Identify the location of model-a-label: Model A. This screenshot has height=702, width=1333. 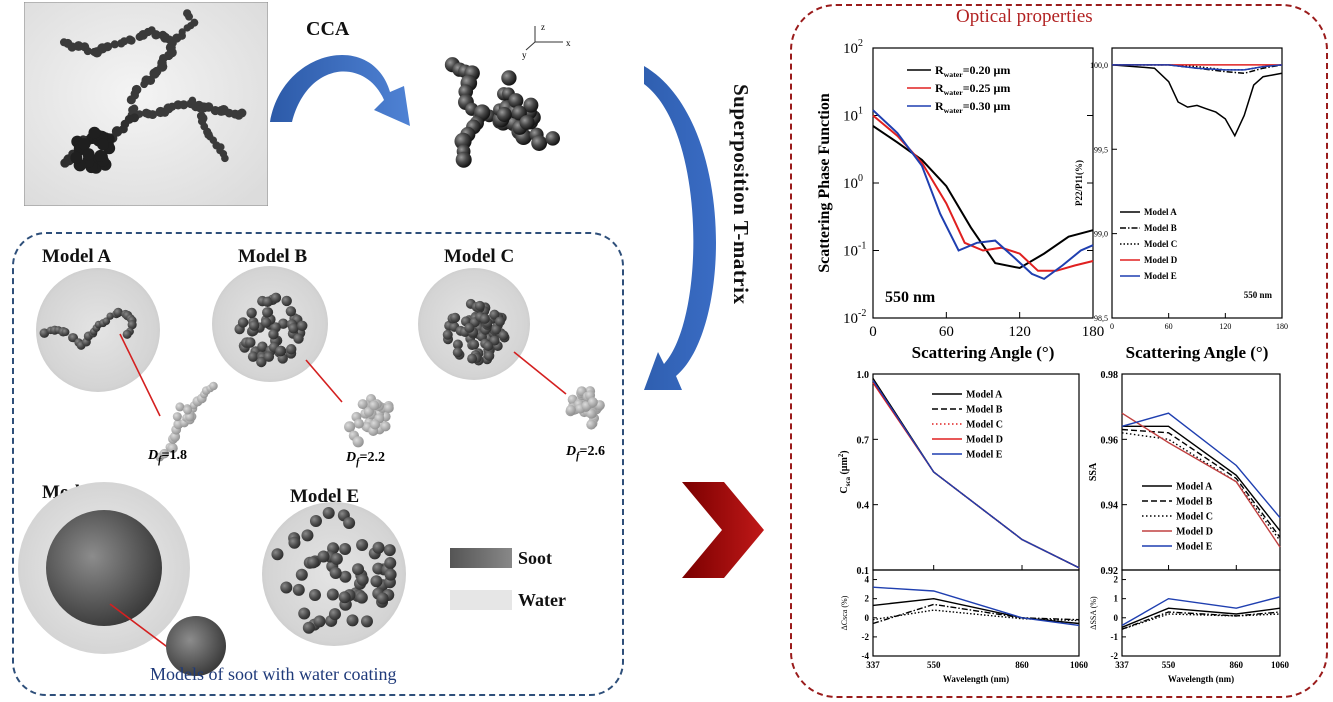
(77, 256).